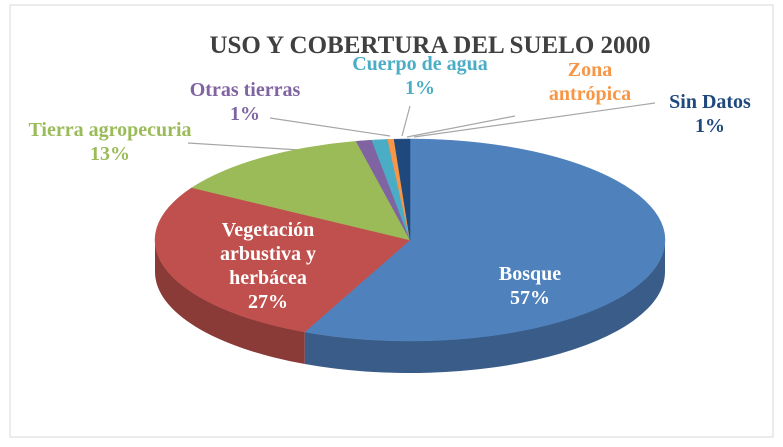 The width and height of the screenshot is (783, 447). Describe the element at coordinates (430, 45) in the screenshot. I see `chart-title: USO Y COBERTURA DEL SUELO 2000` at that location.